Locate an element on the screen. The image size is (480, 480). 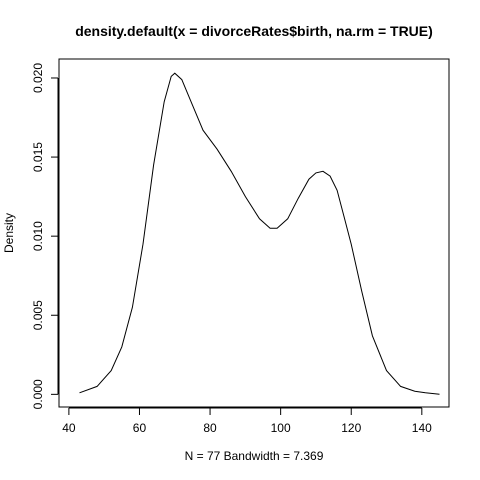
x-tick-label: 80 is located at coordinates (210, 428).